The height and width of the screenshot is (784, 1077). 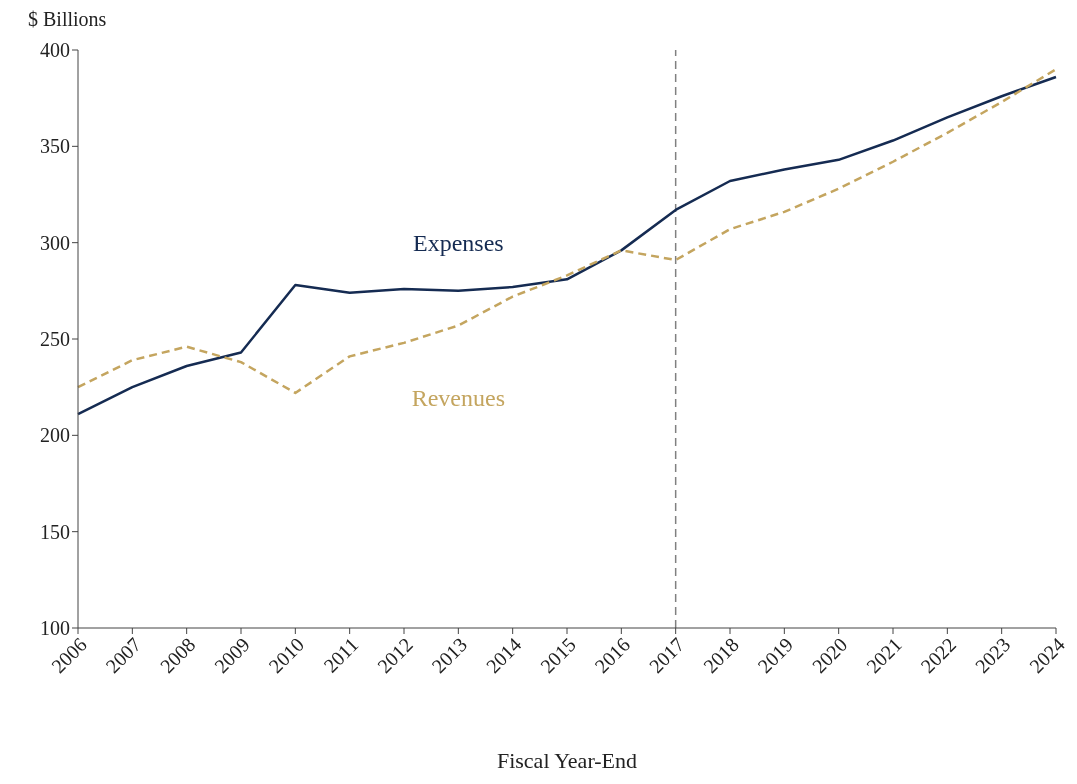 I want to click on y-tick-label: 200, so click(x=55, y=435).